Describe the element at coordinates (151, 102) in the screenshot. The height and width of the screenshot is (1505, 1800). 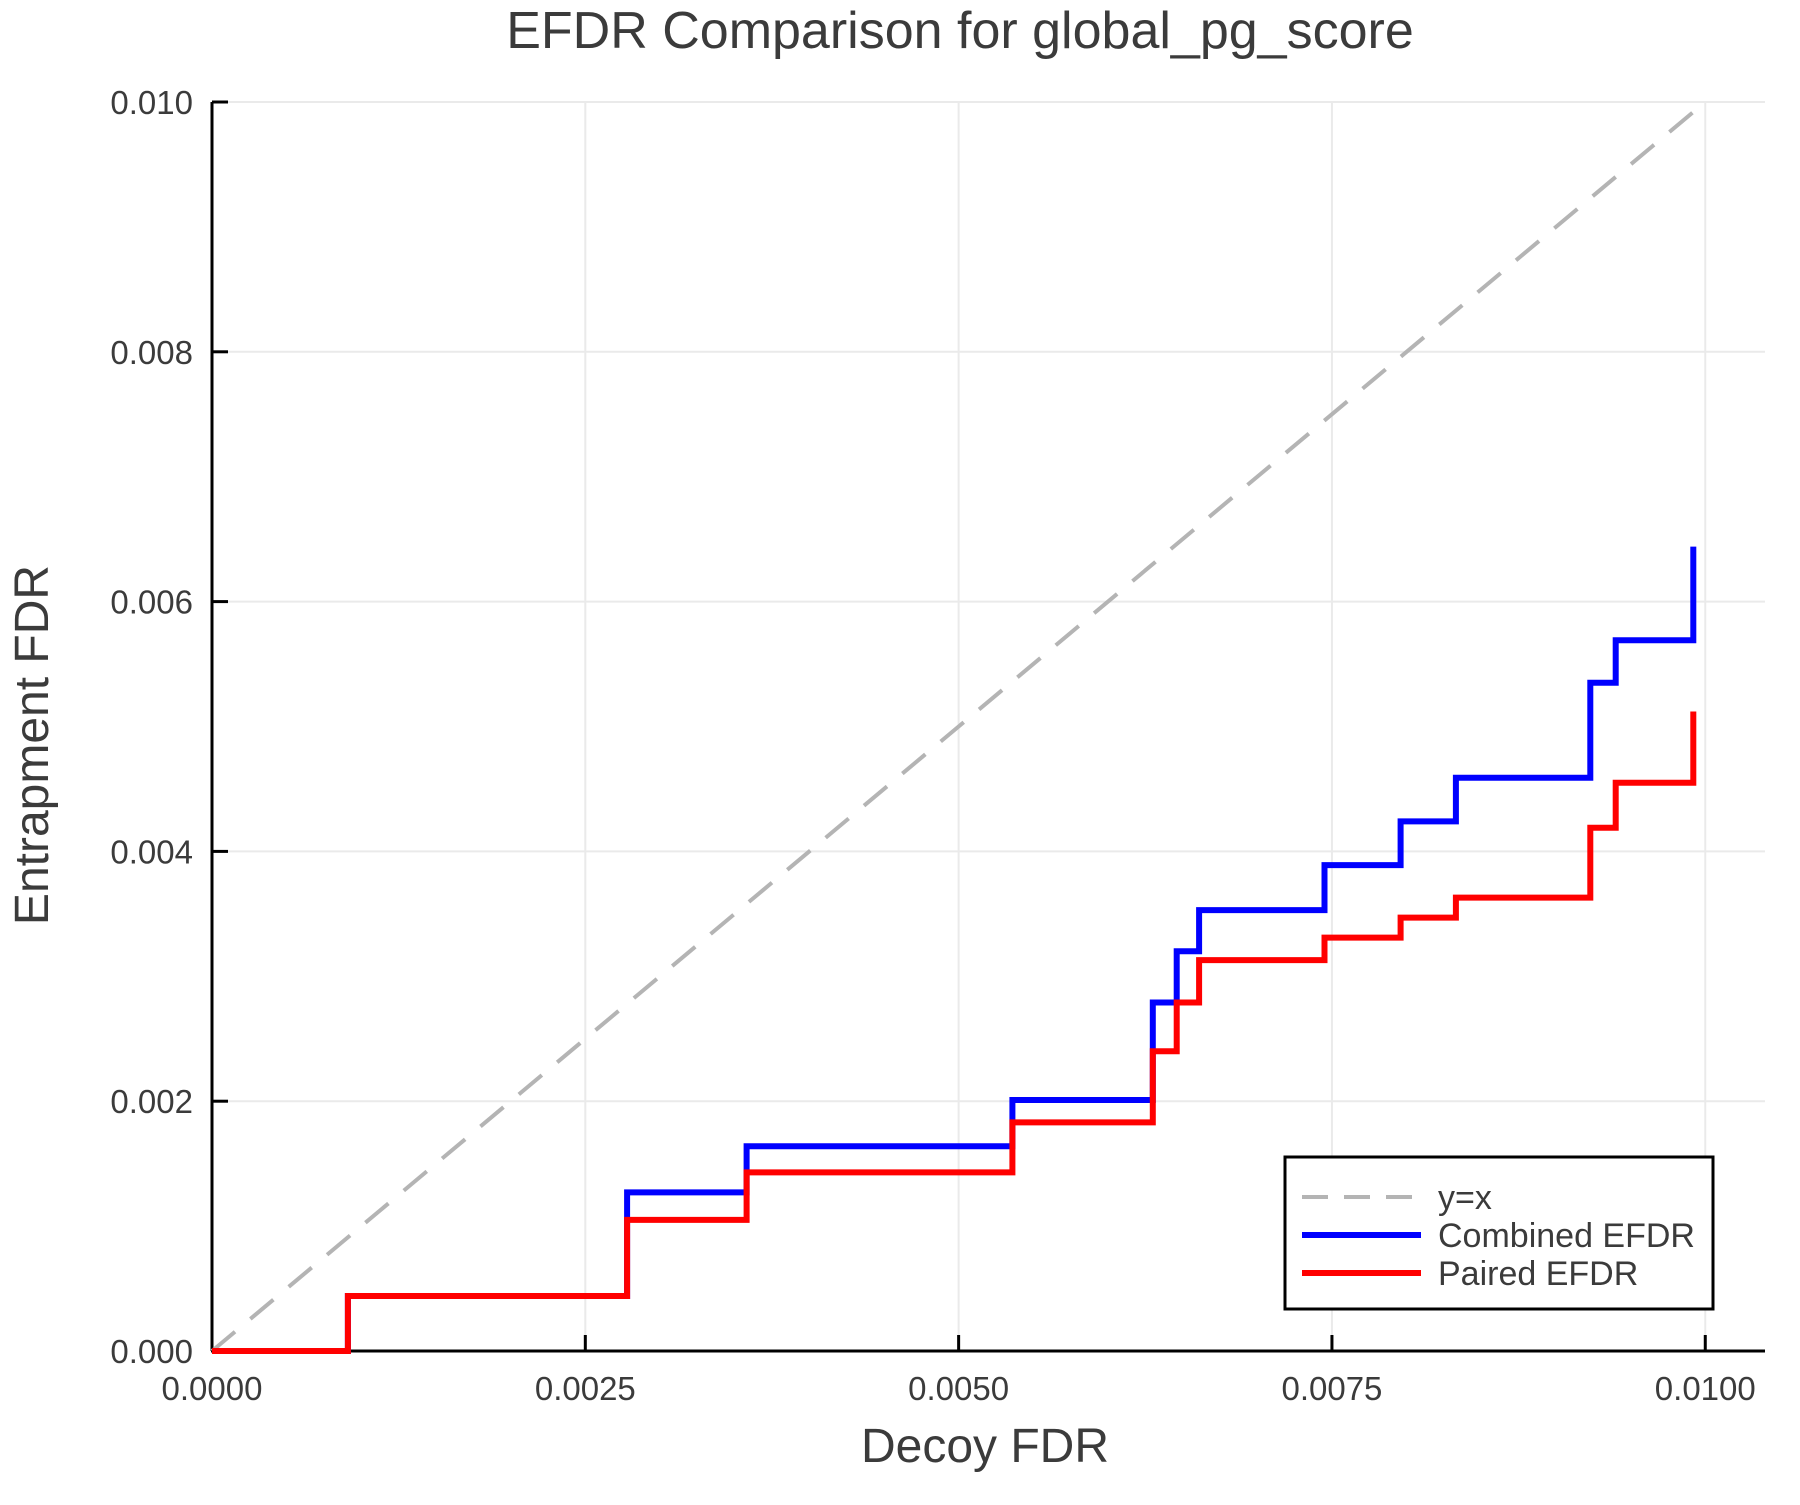
I see `y-tick-label: 0.010` at that location.